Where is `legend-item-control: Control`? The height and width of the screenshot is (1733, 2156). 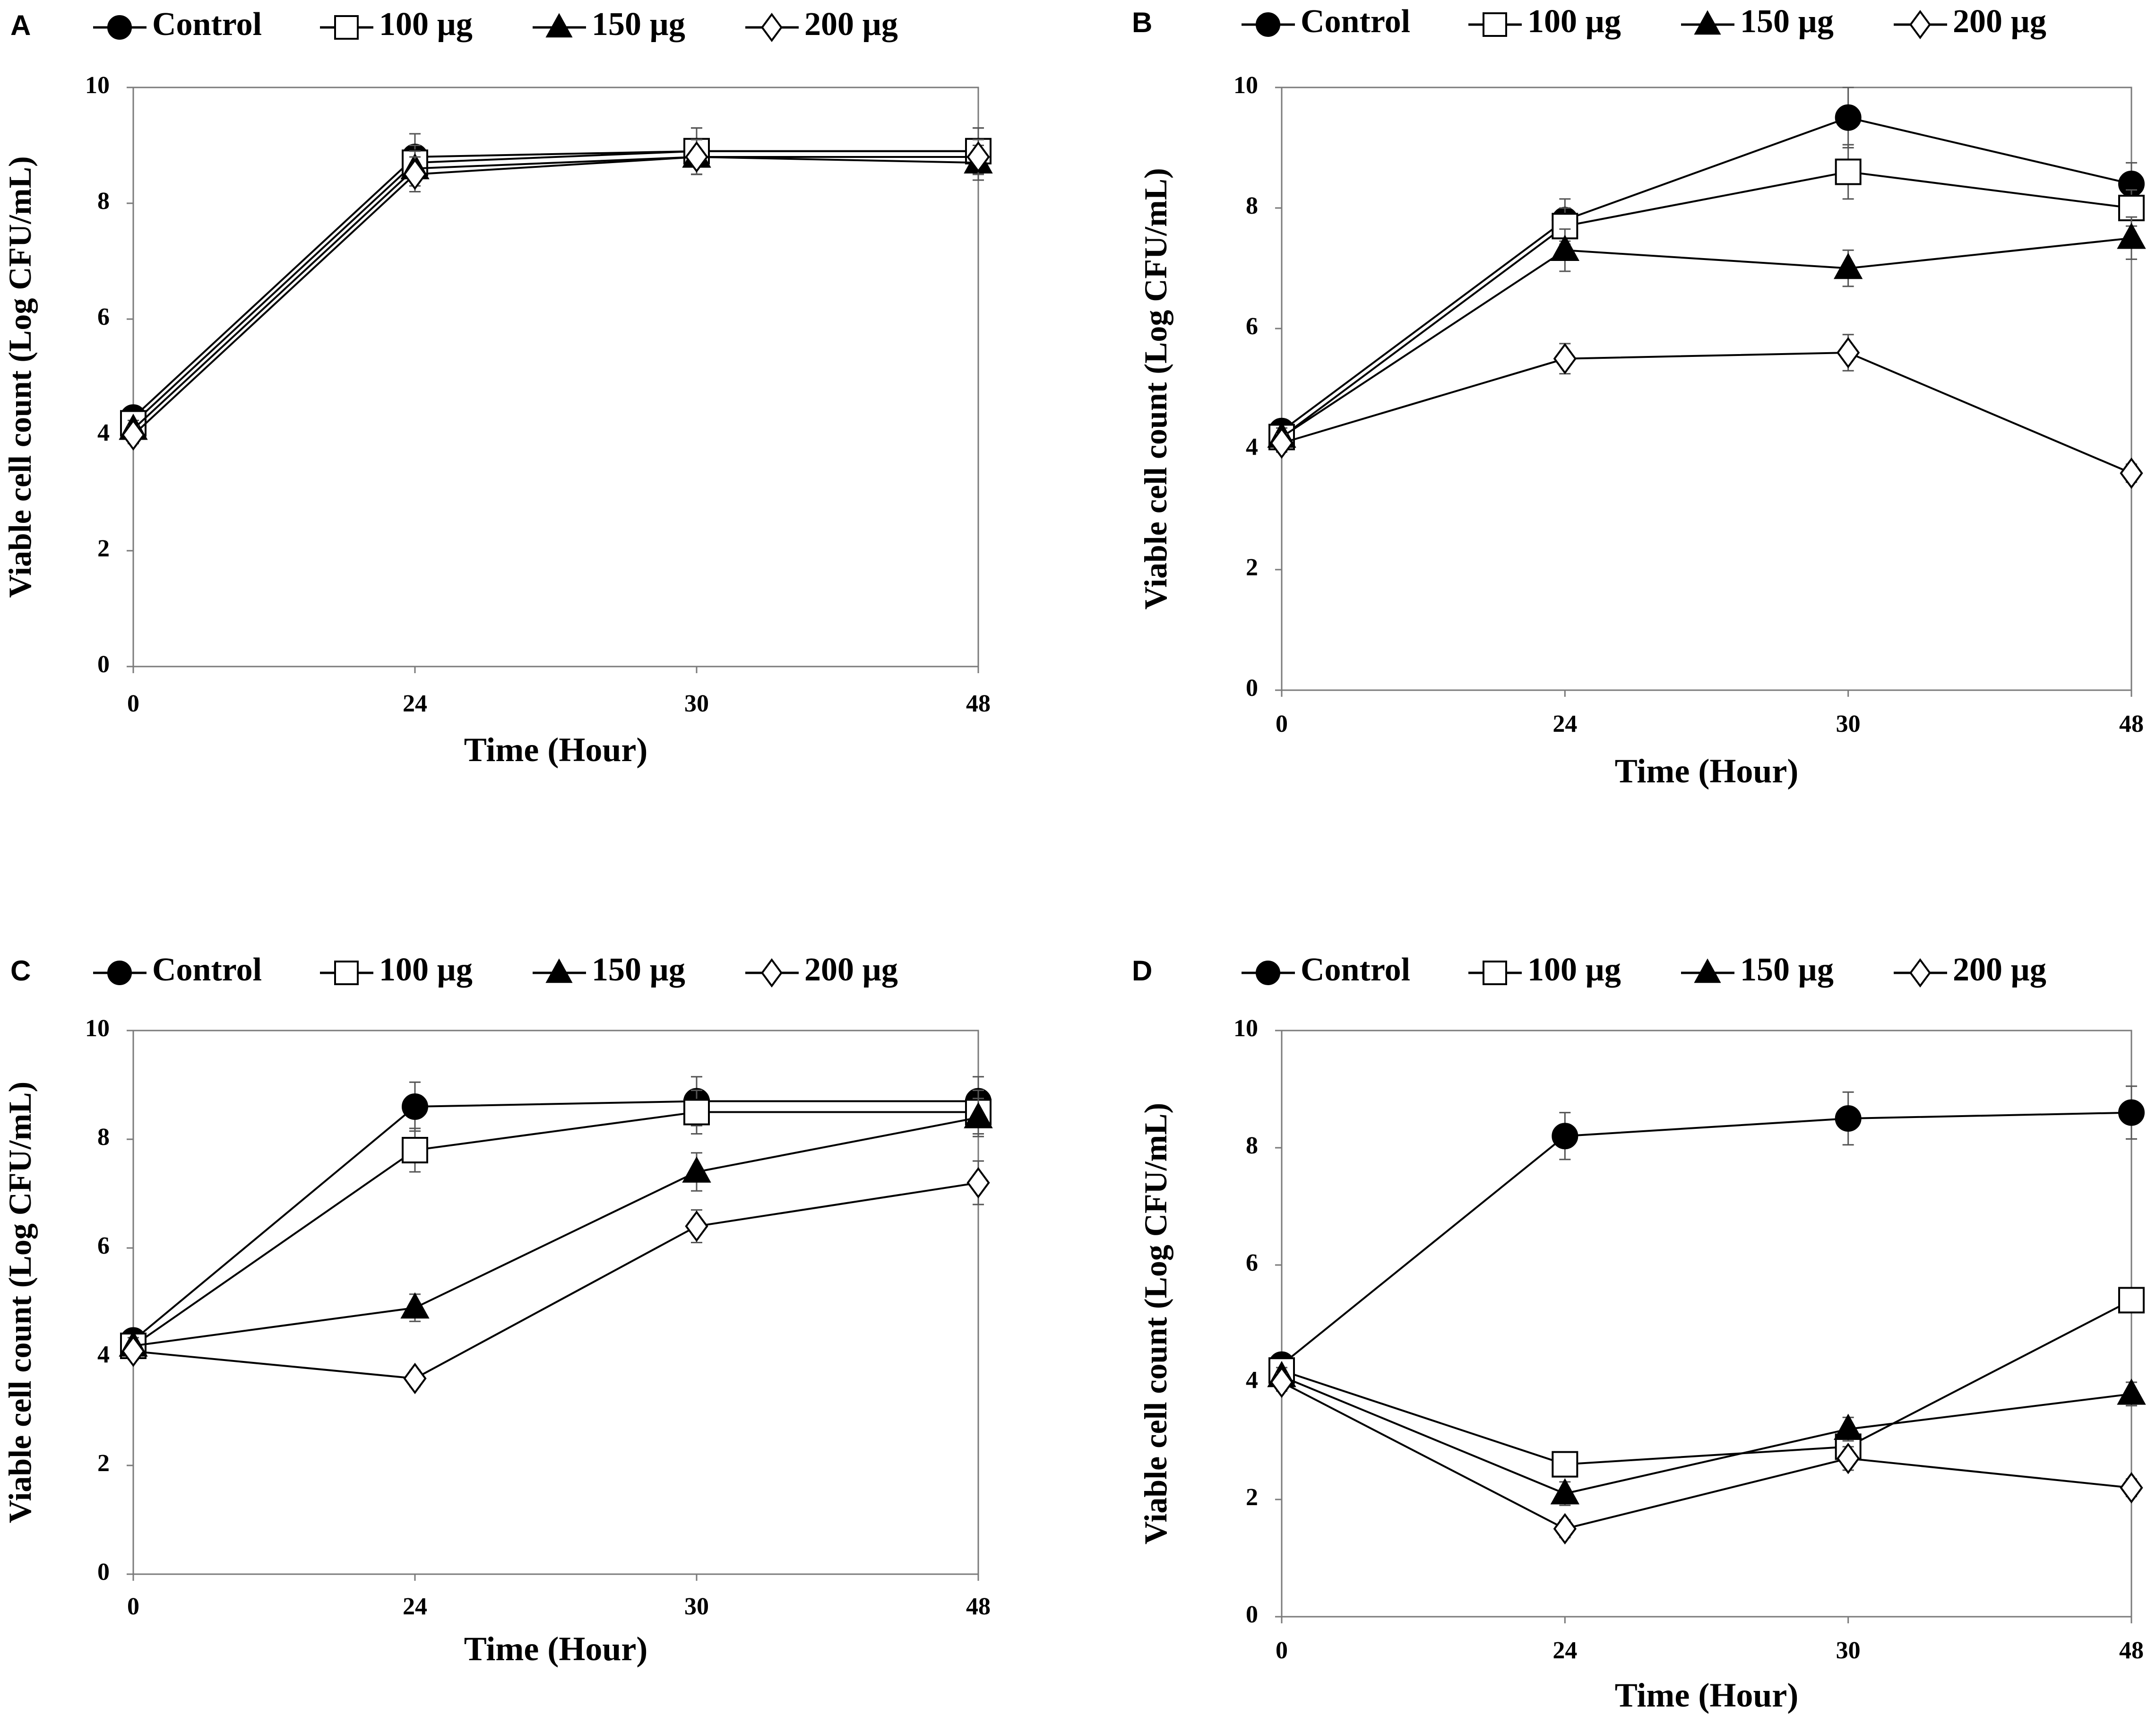
legend-item-control: Control is located at coordinates (1326, 21).